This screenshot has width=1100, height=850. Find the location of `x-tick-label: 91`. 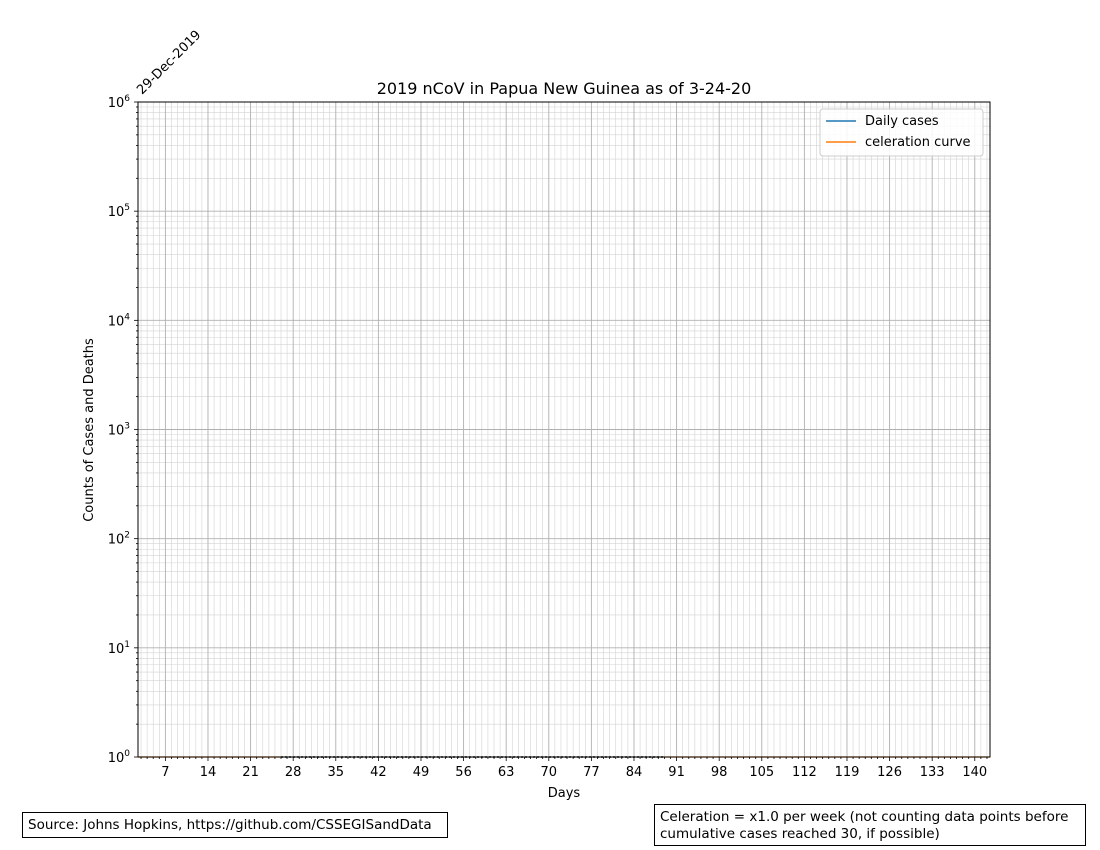

x-tick-label: 91 is located at coordinates (676, 772).